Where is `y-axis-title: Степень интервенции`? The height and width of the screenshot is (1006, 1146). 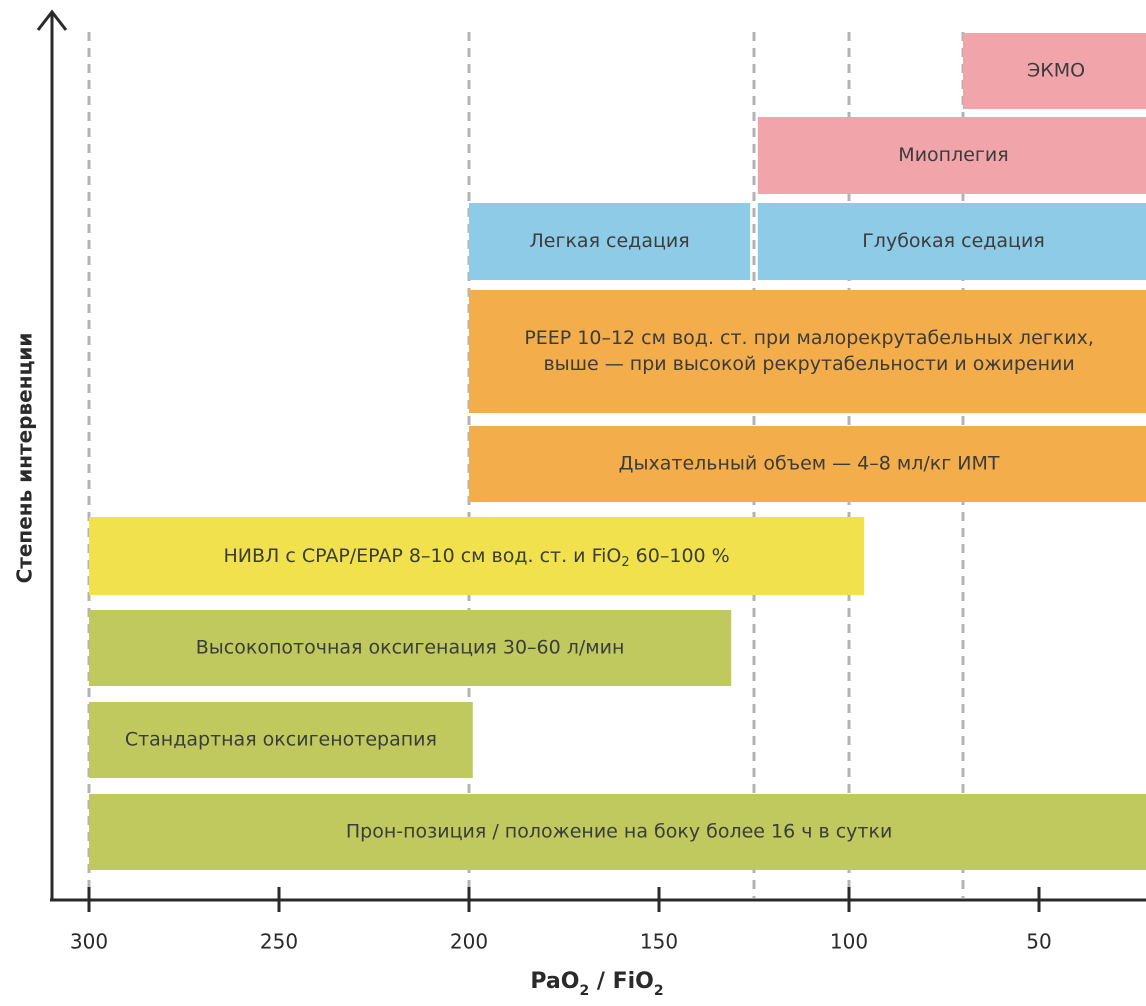 y-axis-title: Степень интервенции is located at coordinates (25, 458).